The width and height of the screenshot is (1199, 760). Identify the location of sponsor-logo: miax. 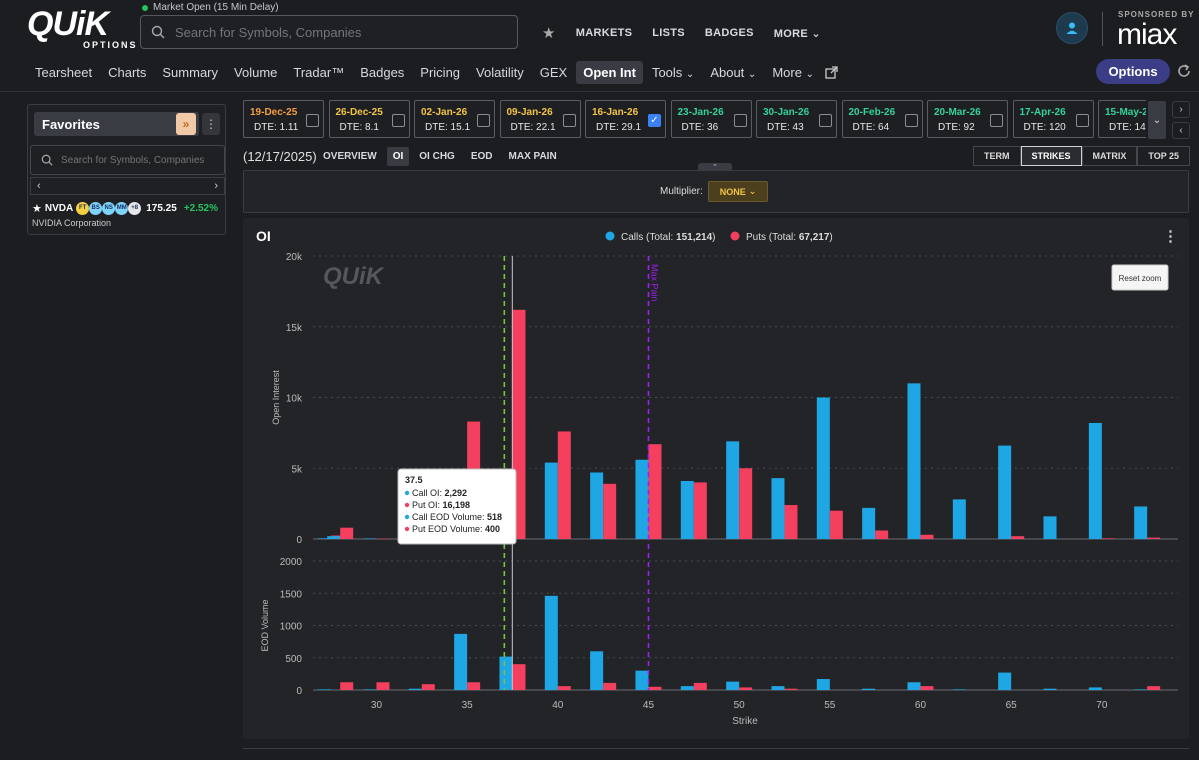
(1147, 34).